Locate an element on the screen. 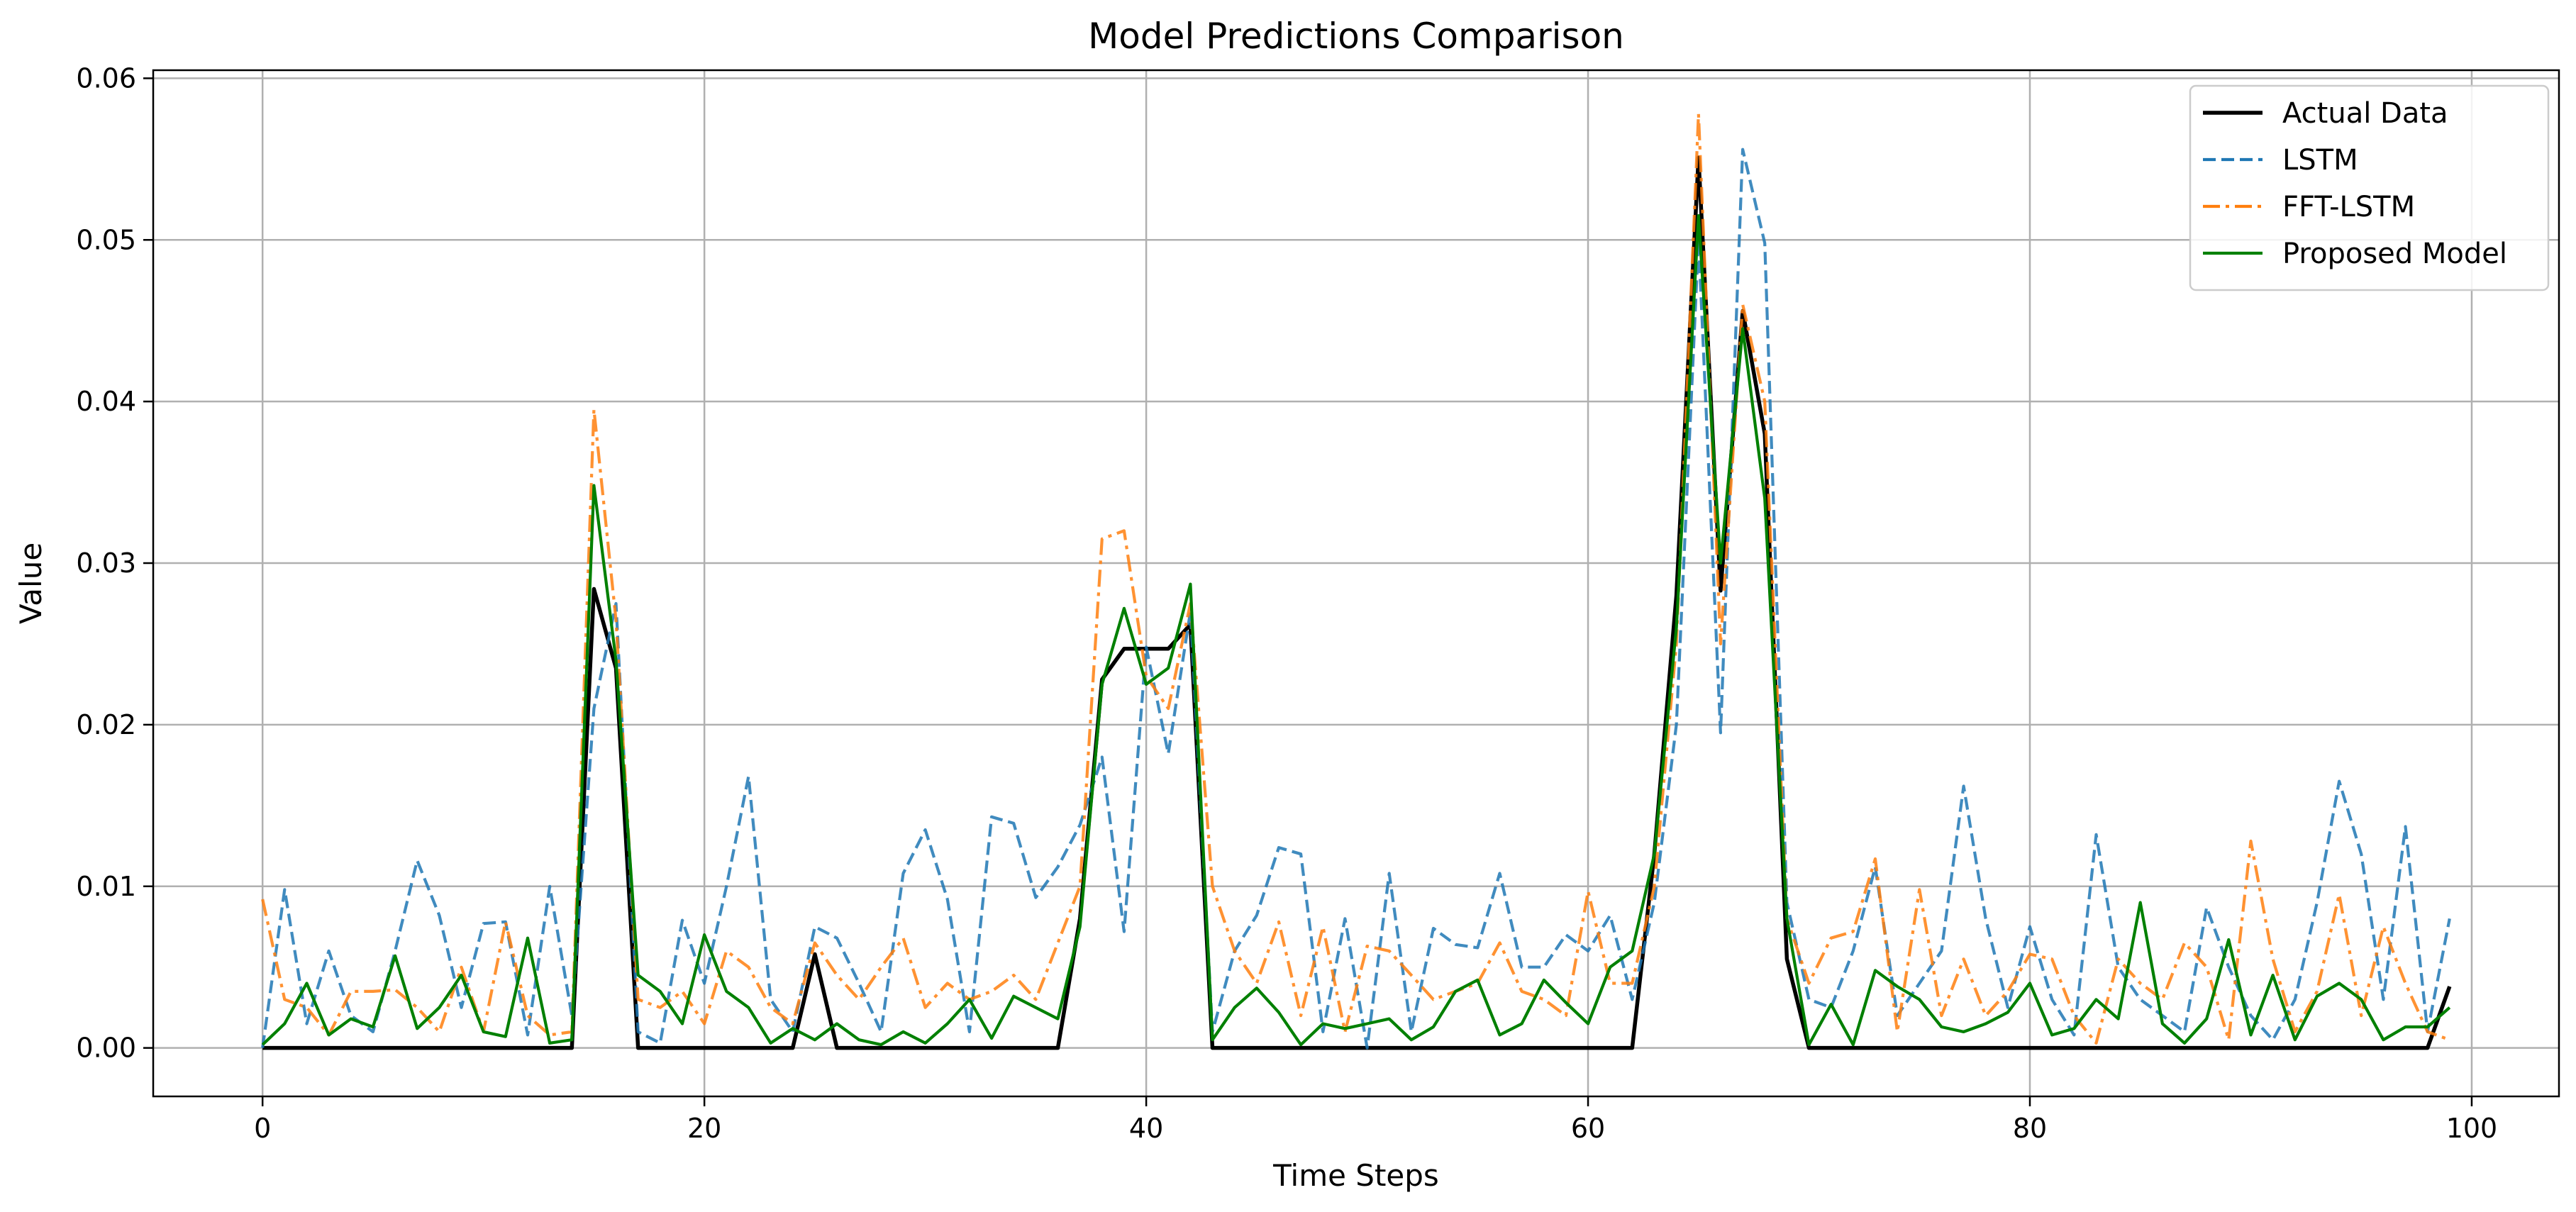 This screenshot has width=2576, height=1212. y-tick-label: 0.06 is located at coordinates (106, 78).